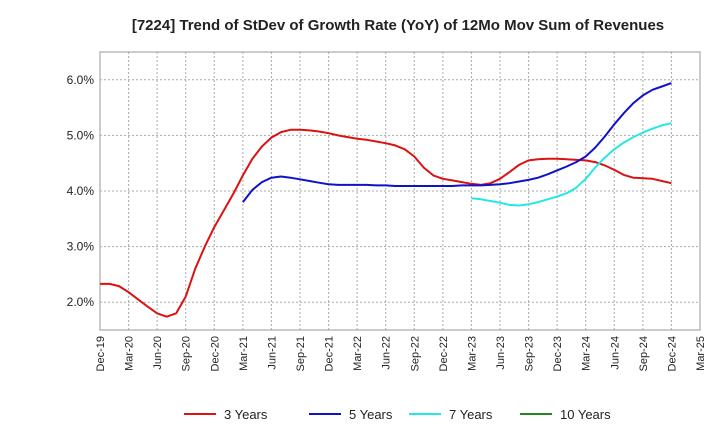 This screenshot has width=720, height=445. What do you see at coordinates (585, 414) in the screenshot?
I see `legend-label-10-years: 10 Years` at bounding box center [585, 414].